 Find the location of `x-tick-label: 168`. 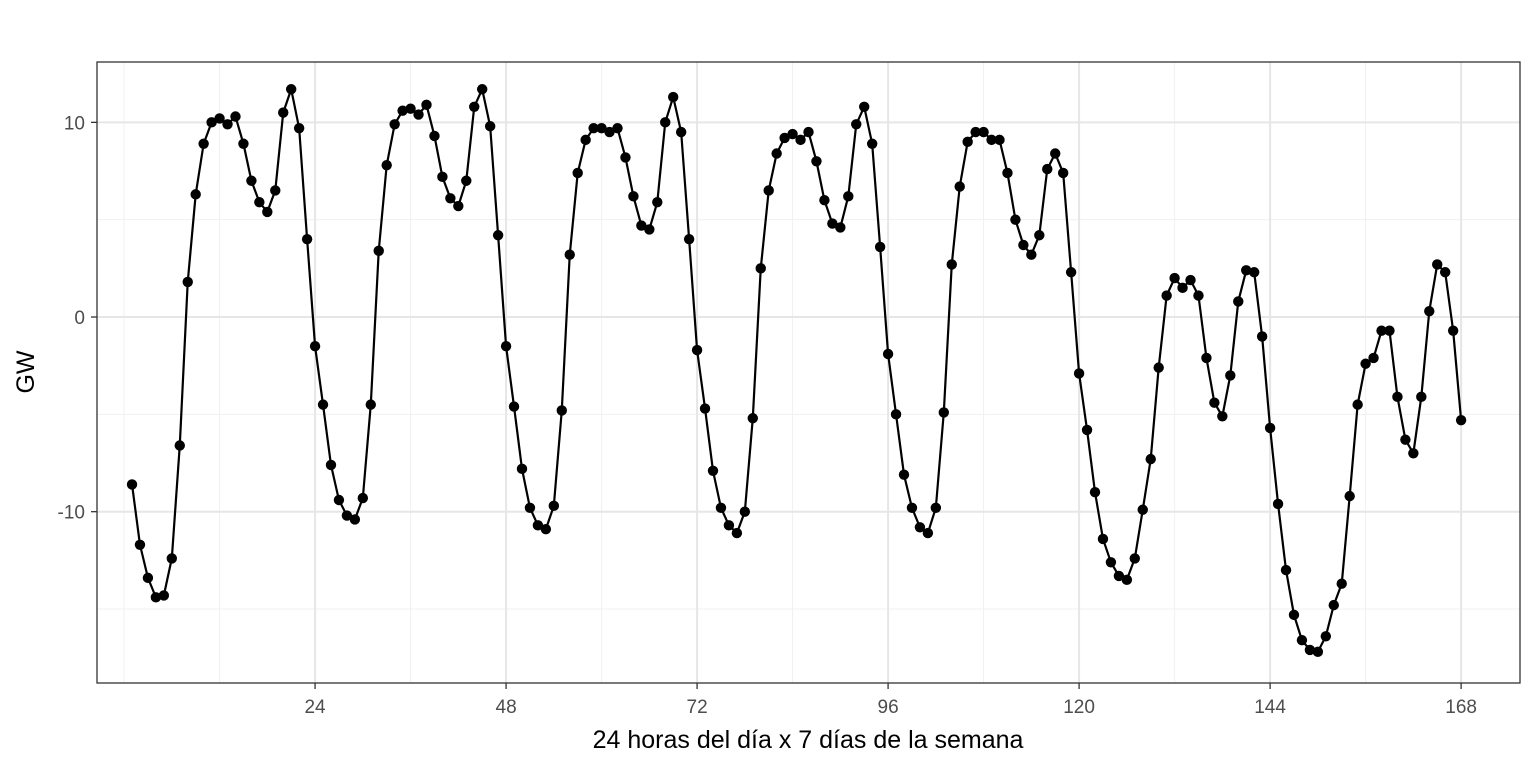

x-tick-label: 168 is located at coordinates (1461, 707).